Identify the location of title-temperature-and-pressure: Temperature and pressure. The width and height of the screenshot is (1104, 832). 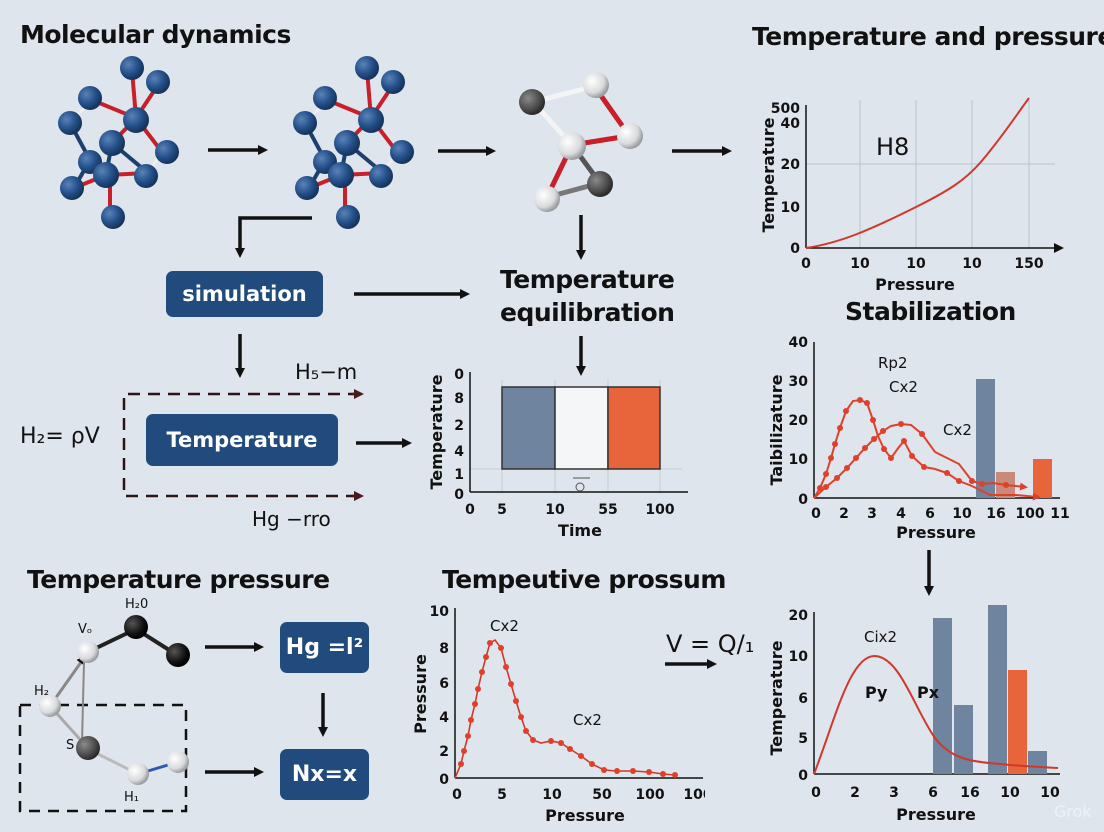
(928, 36).